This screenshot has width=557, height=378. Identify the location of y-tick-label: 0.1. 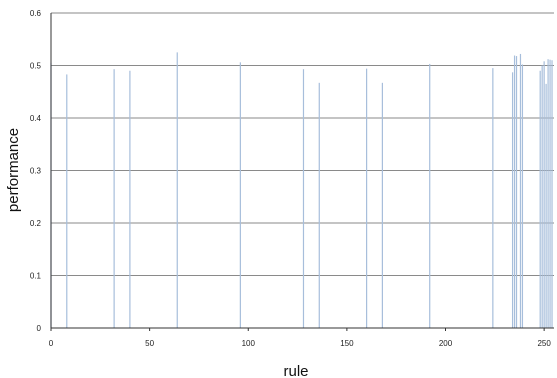
(36, 276).